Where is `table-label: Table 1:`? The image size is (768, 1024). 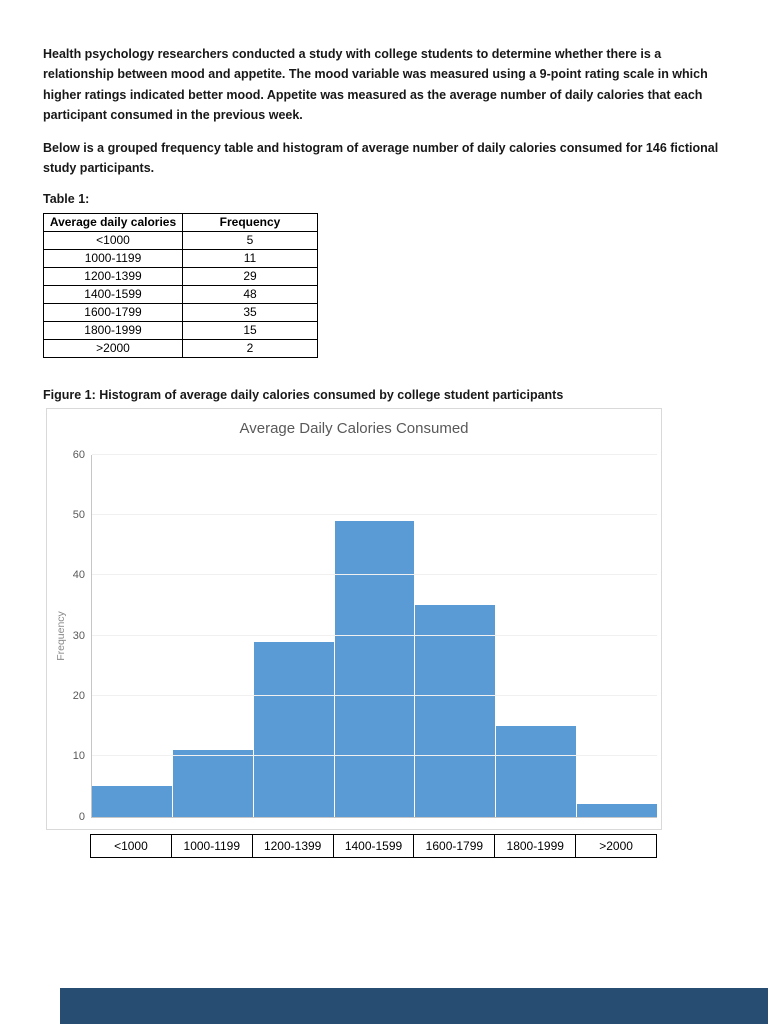 table-label: Table 1: is located at coordinates (66, 198).